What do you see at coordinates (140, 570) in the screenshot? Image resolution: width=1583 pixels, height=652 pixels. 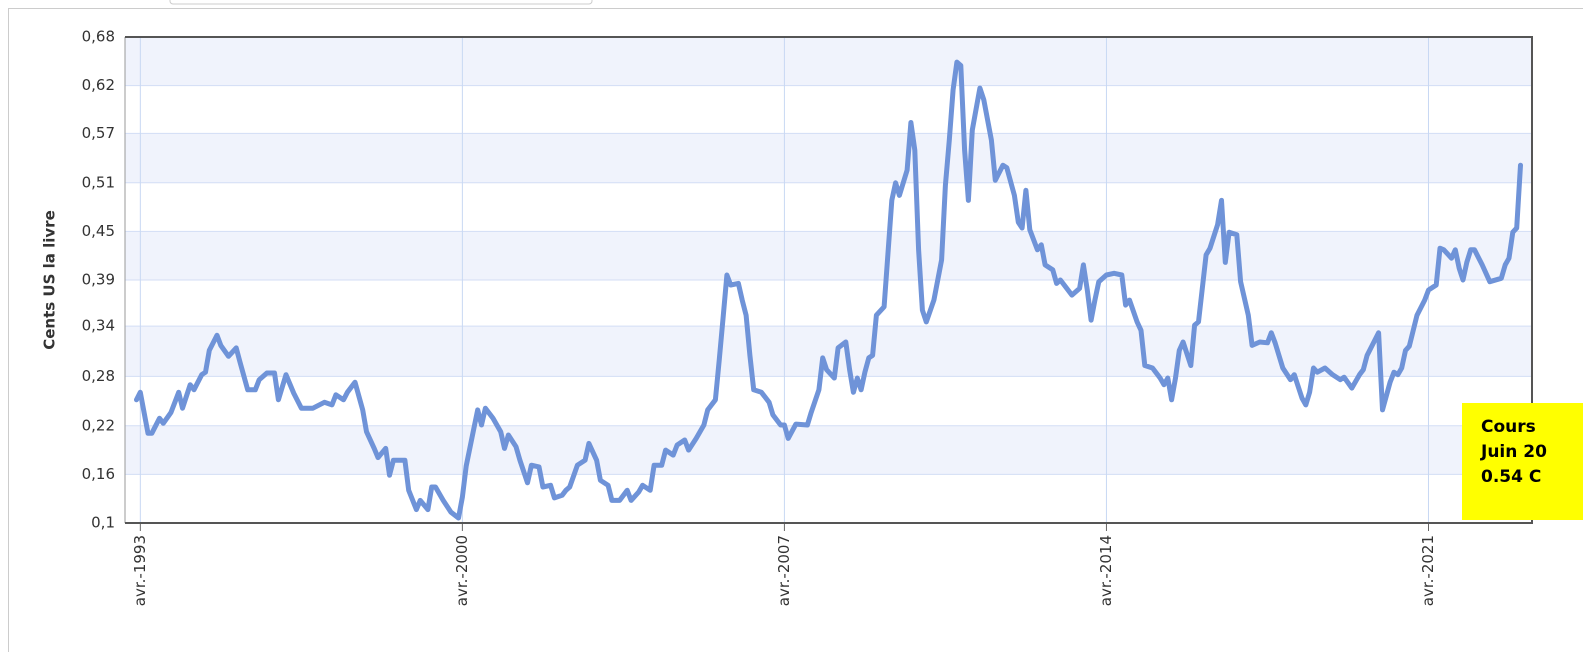 I see `x-tick-label: avr.-1993` at bounding box center [140, 570].